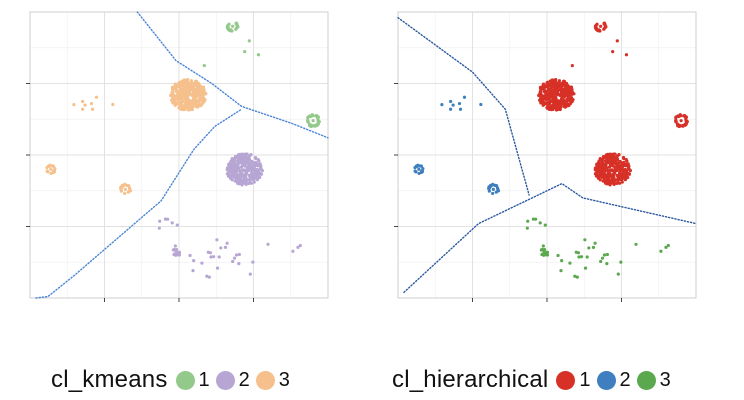 The image size is (744, 400). Describe the element at coordinates (173, 380) in the screenshot. I see `legend-kmeans: cl_kmeans 1 2 3` at that location.